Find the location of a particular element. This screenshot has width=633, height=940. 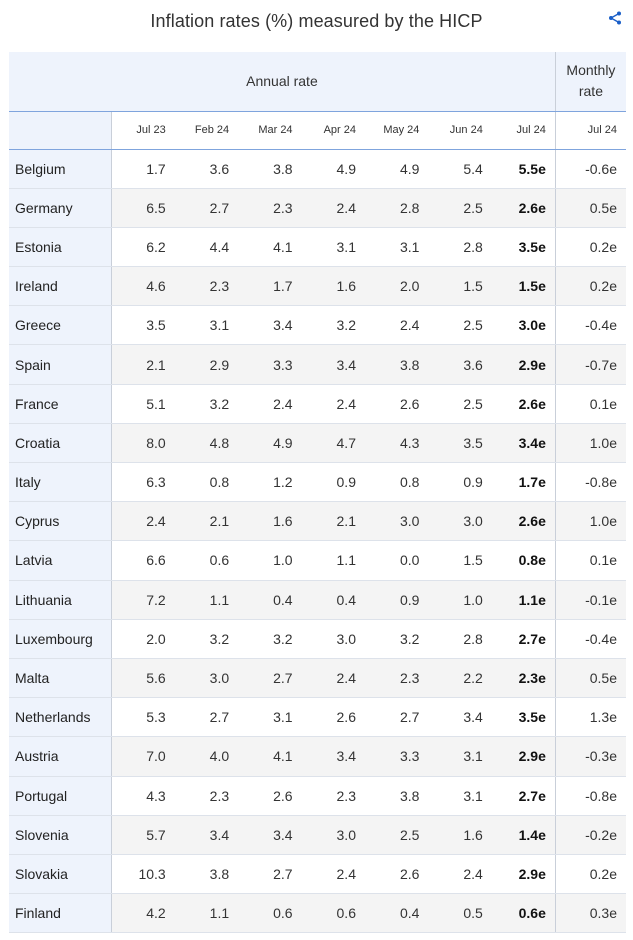

share-icon is located at coordinates (615, 18).